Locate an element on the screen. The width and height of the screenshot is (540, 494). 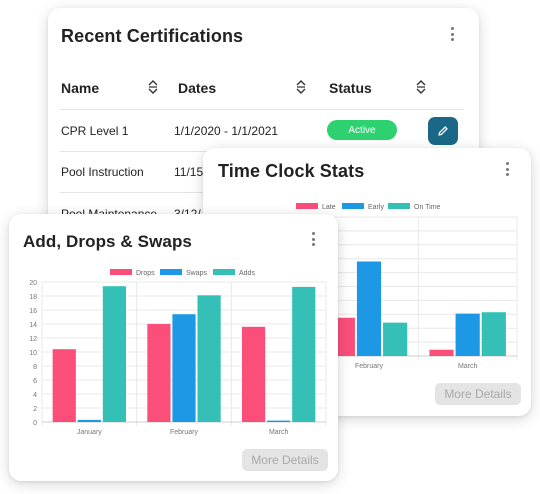
y-tick-label: 8 is located at coordinates (35, 367).